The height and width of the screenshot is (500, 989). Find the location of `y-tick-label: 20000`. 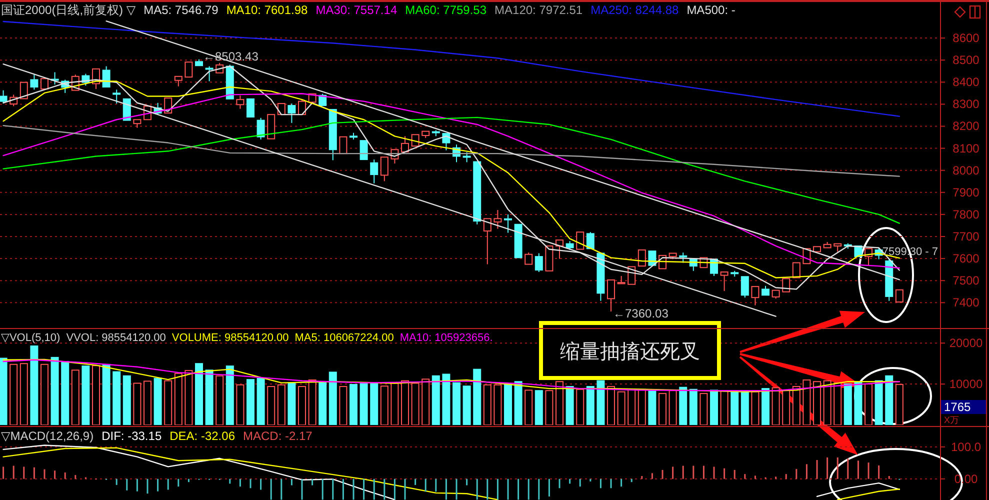

y-tick-label: 20000 is located at coordinates (966, 343).